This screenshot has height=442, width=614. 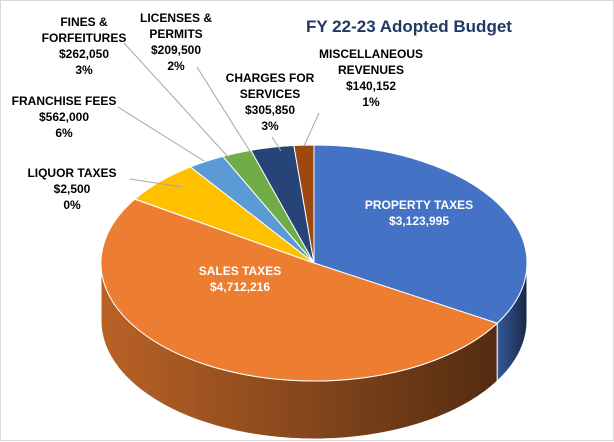 What do you see at coordinates (84, 22) in the screenshot?
I see `slice-label-line: FINES &` at bounding box center [84, 22].